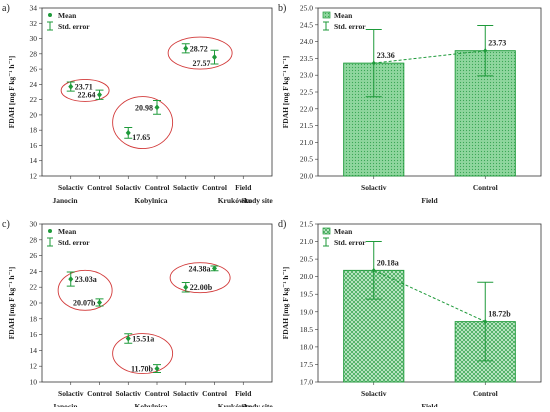 This screenshot has width=550, height=412. What do you see at coordinates (143, 338) in the screenshot?
I see `data-label: 15.51a` at bounding box center [143, 338].